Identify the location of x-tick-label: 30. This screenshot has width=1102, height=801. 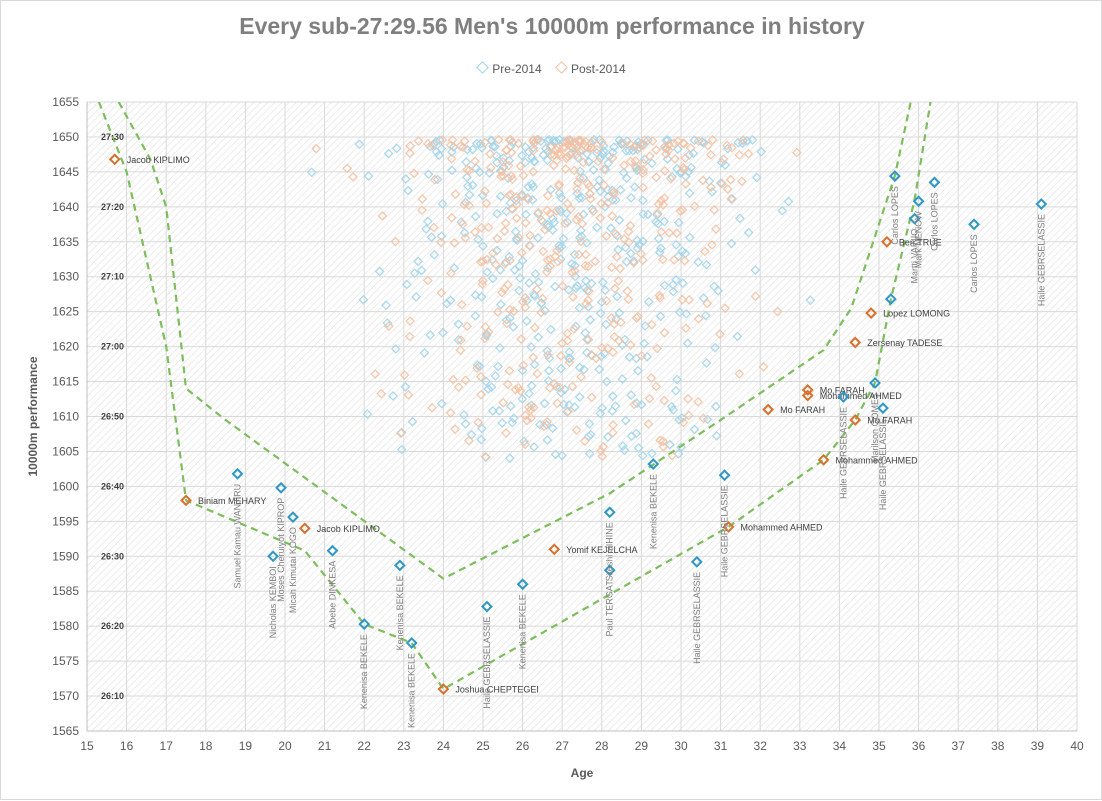
(681, 746).